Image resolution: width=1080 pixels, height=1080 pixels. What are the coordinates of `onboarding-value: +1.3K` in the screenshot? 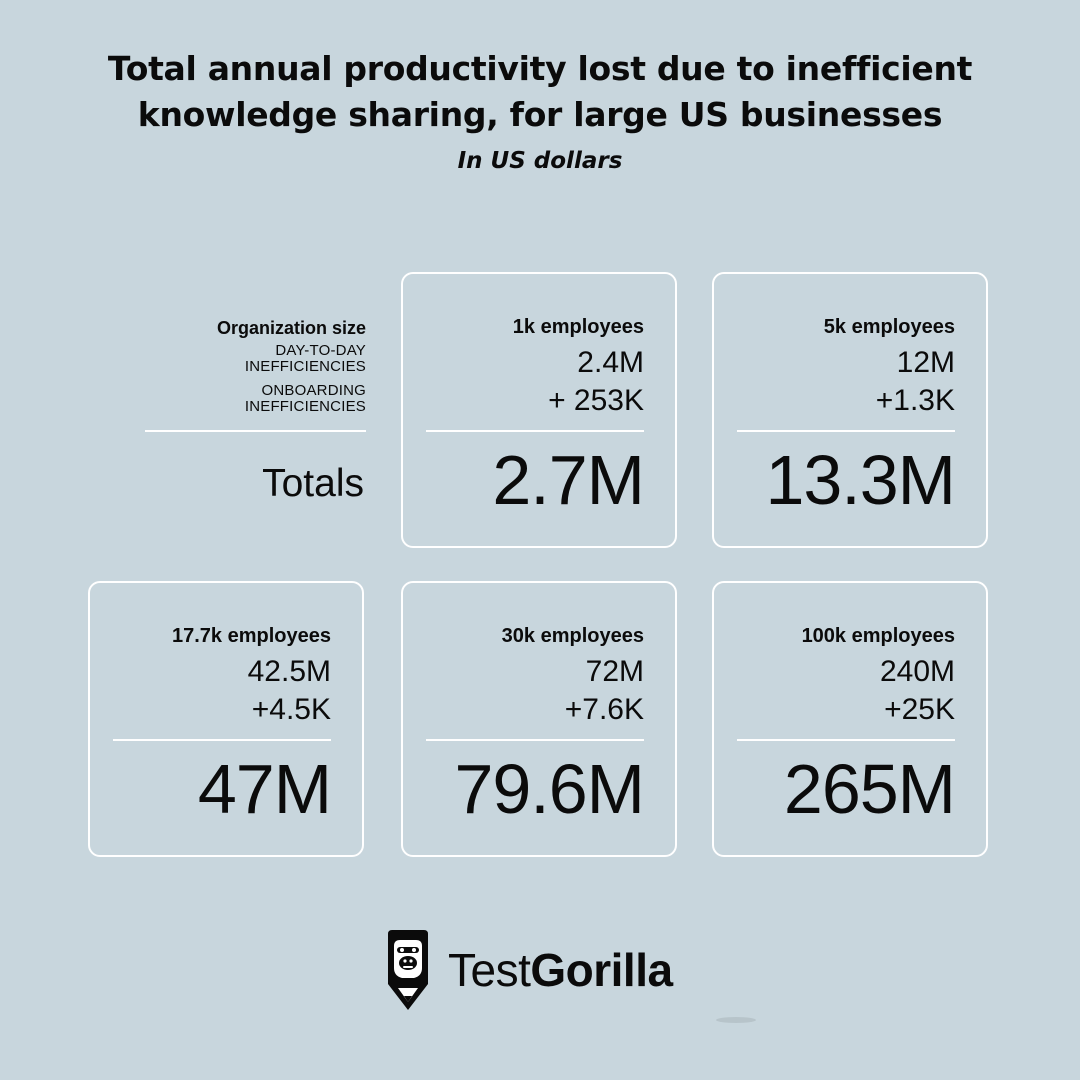 It's located at (915, 400).